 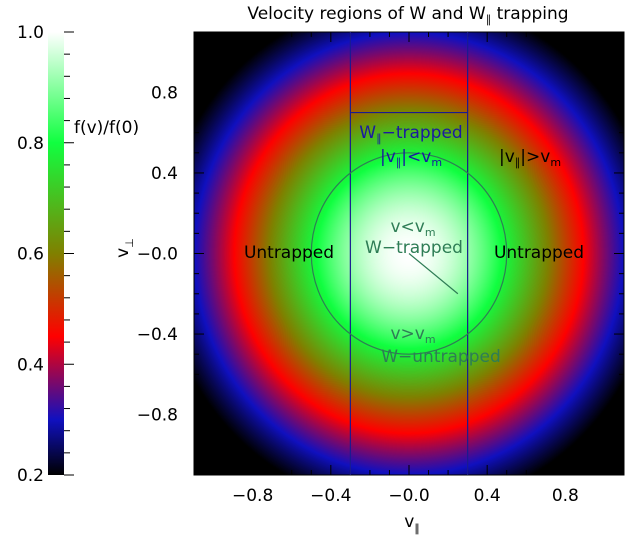 I want to click on y-axis-label: v⊥, so click(x=124, y=248).